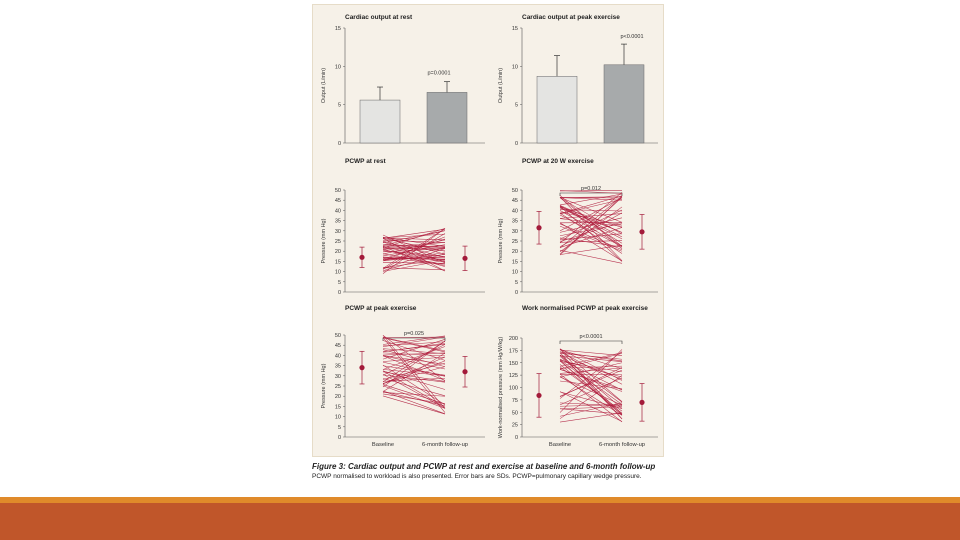 This screenshot has height=540, width=960. Describe the element at coordinates (445, 445) in the screenshot. I see `x-category-label: 6-month follow-up` at that location.